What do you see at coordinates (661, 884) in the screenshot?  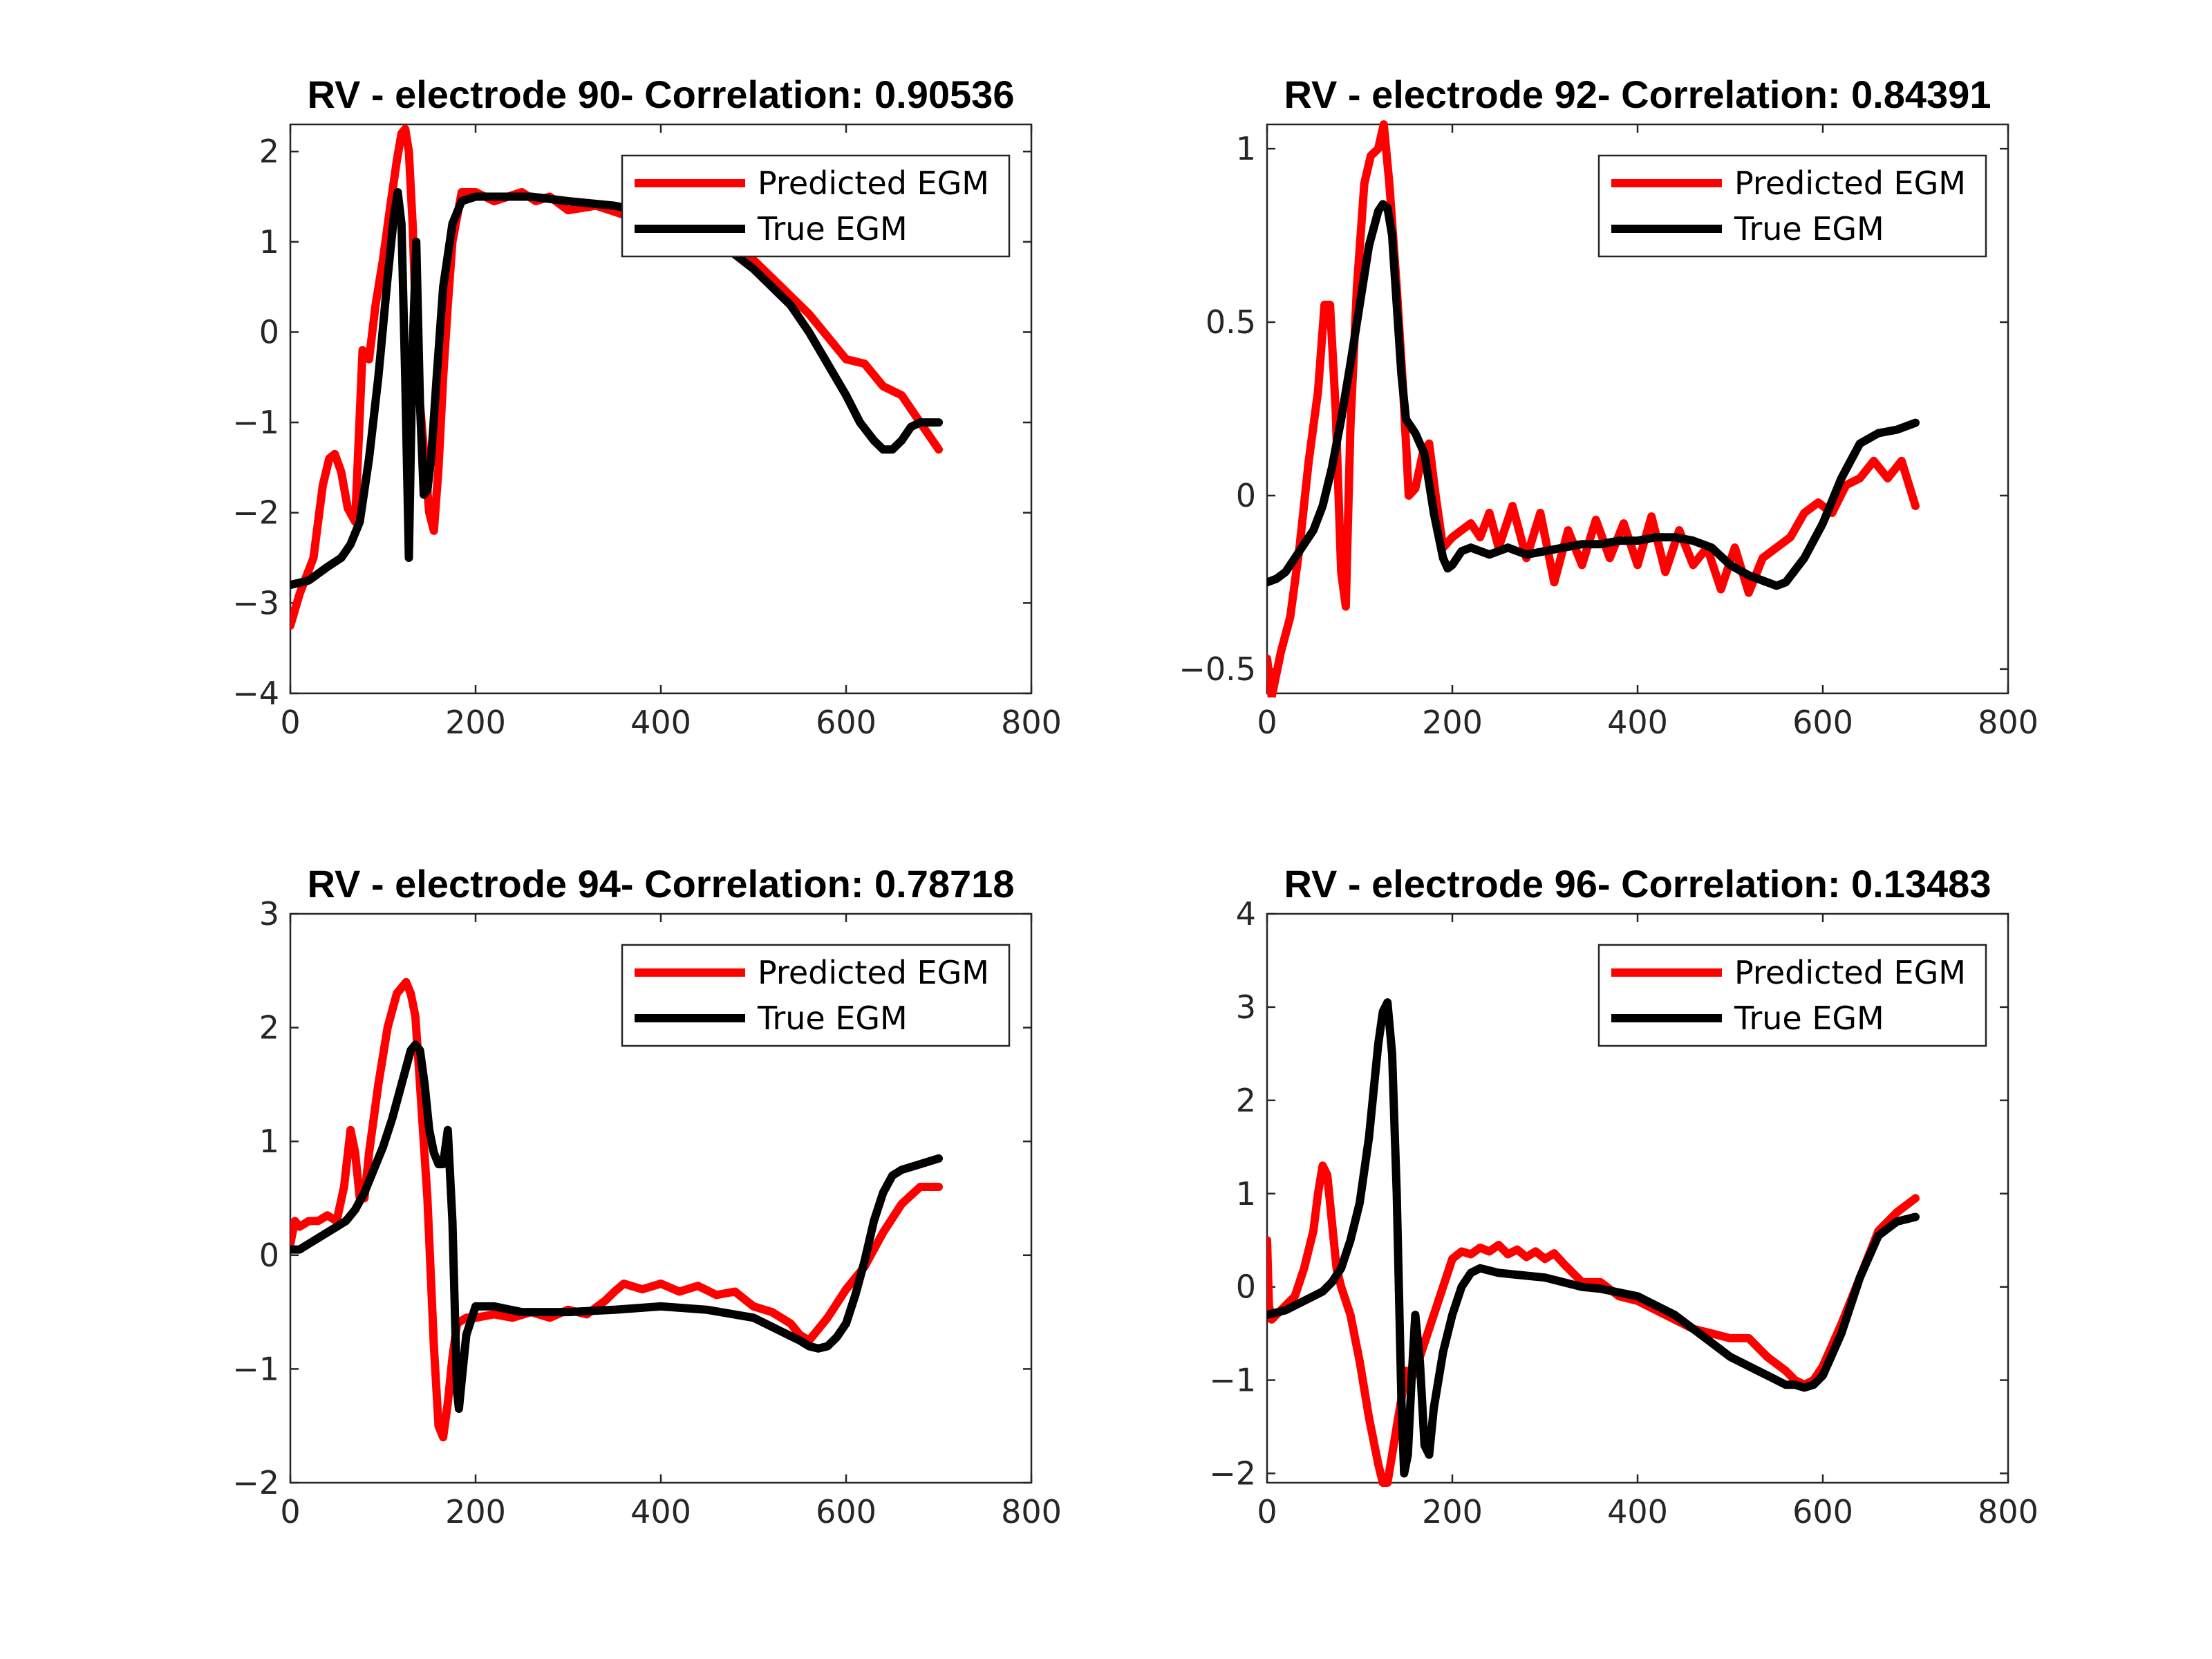 I see `chart-title: RV - electrode 94- Correlation: 0.78718` at bounding box center [661, 884].